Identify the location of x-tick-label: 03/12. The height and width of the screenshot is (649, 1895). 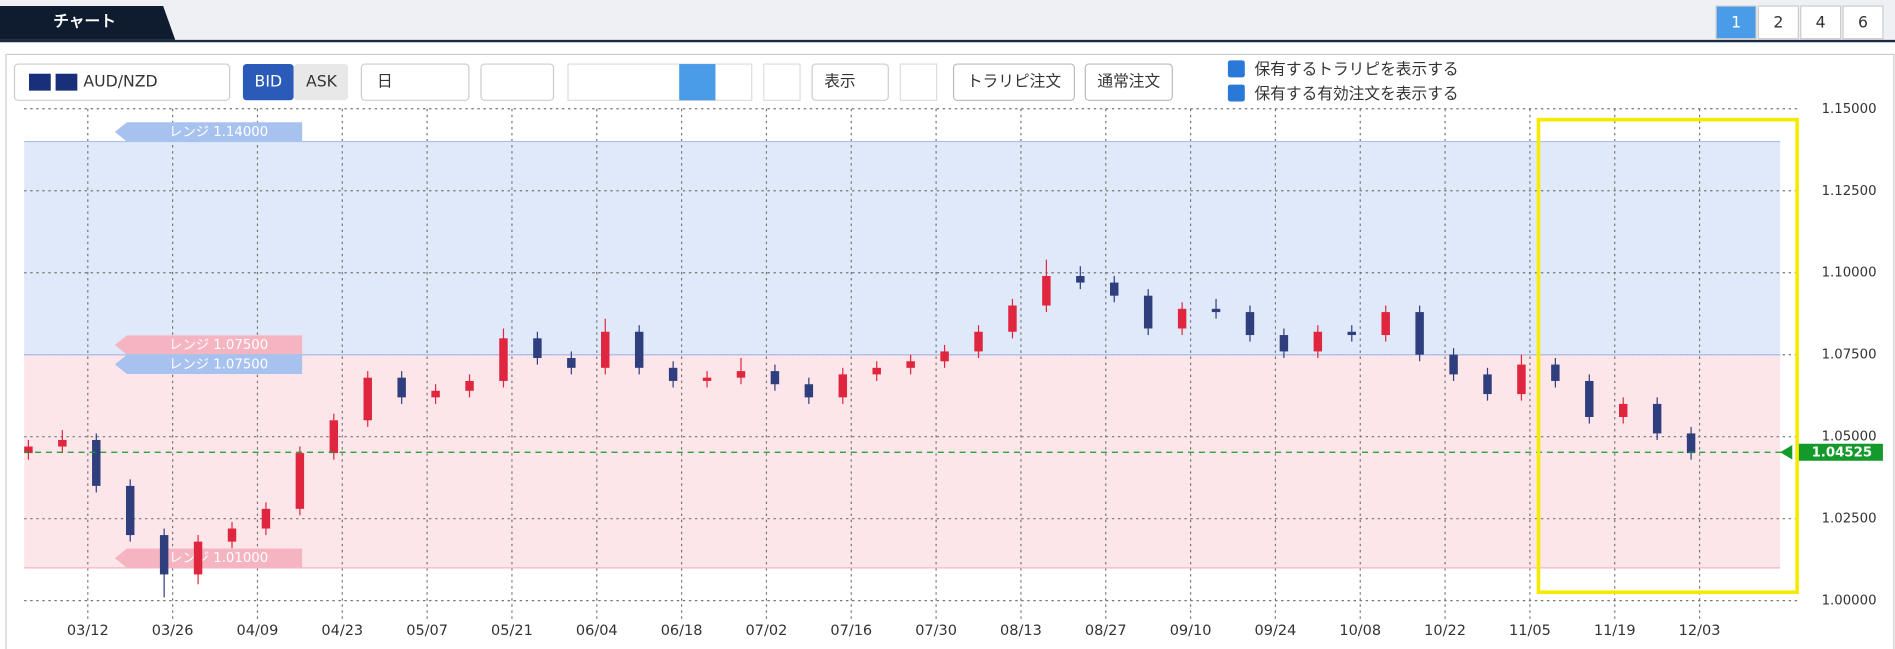
(88, 631).